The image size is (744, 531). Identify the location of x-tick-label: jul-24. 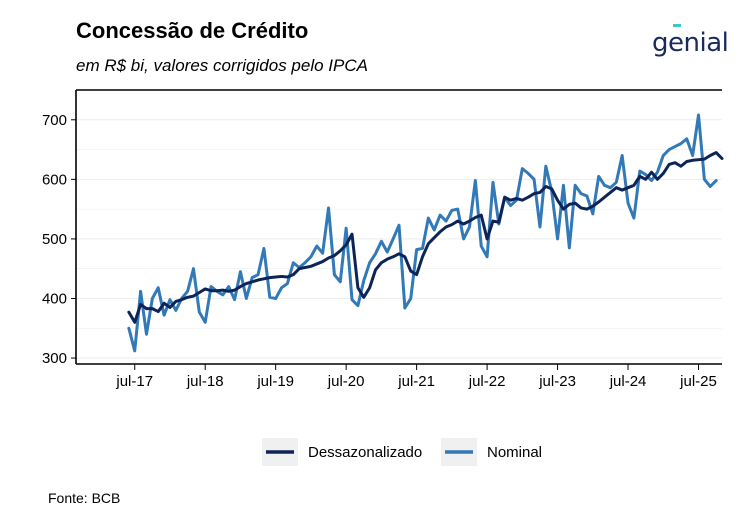
(628, 381).